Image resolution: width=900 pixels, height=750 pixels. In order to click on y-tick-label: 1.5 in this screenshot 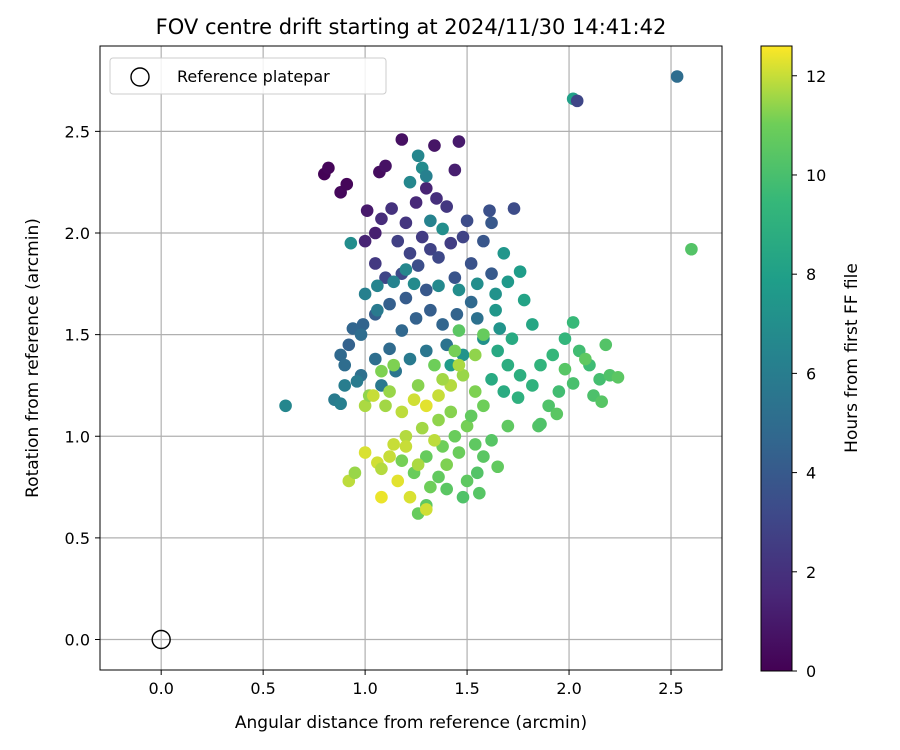, I will do `click(77, 335)`.